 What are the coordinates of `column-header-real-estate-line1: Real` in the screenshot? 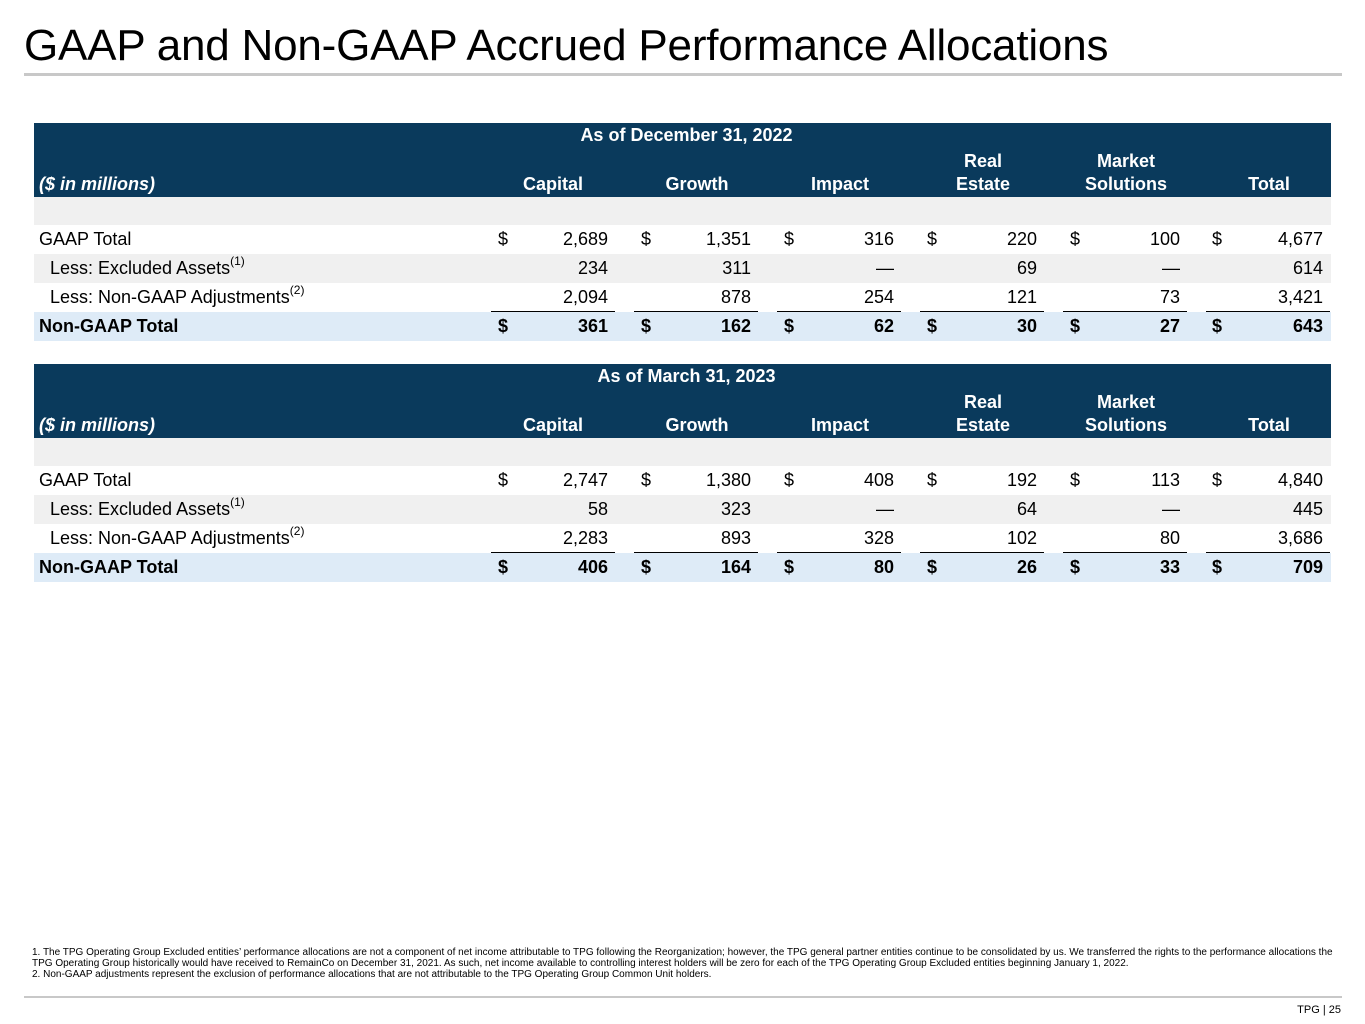 It's located at (983, 402).